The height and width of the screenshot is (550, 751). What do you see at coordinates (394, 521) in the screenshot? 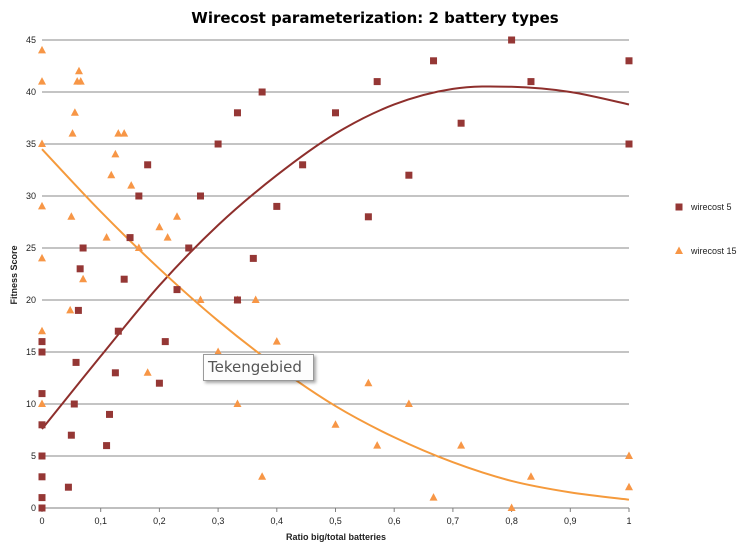
I see `x-tick-label: 0,6` at bounding box center [394, 521].